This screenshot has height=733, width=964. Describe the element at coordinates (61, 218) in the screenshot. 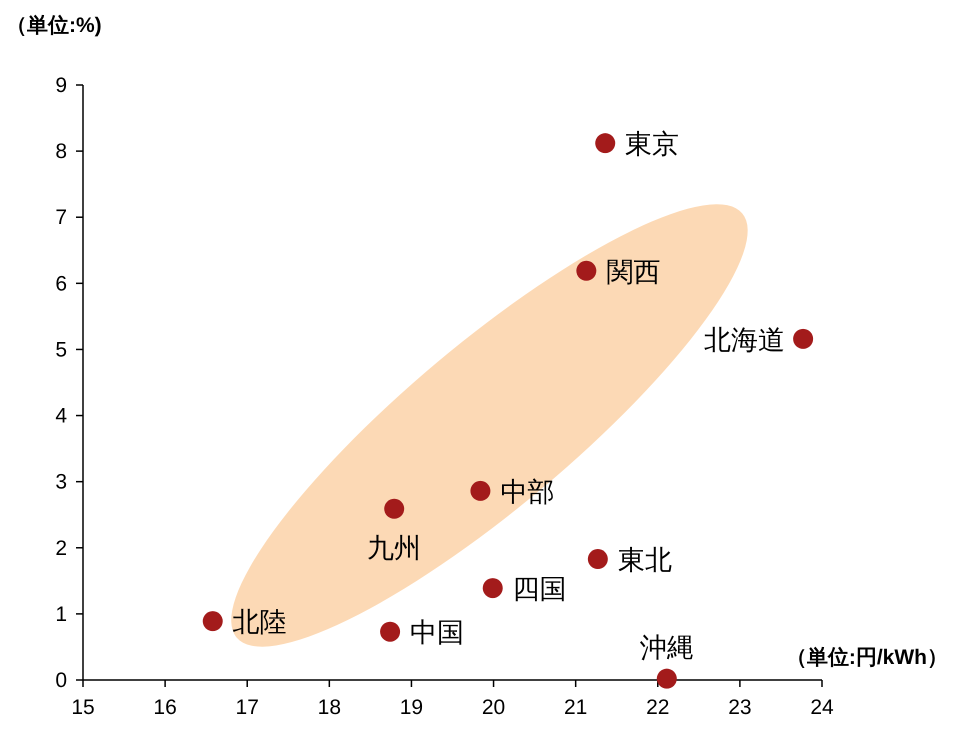

I see `y-tick-label: 7` at that location.